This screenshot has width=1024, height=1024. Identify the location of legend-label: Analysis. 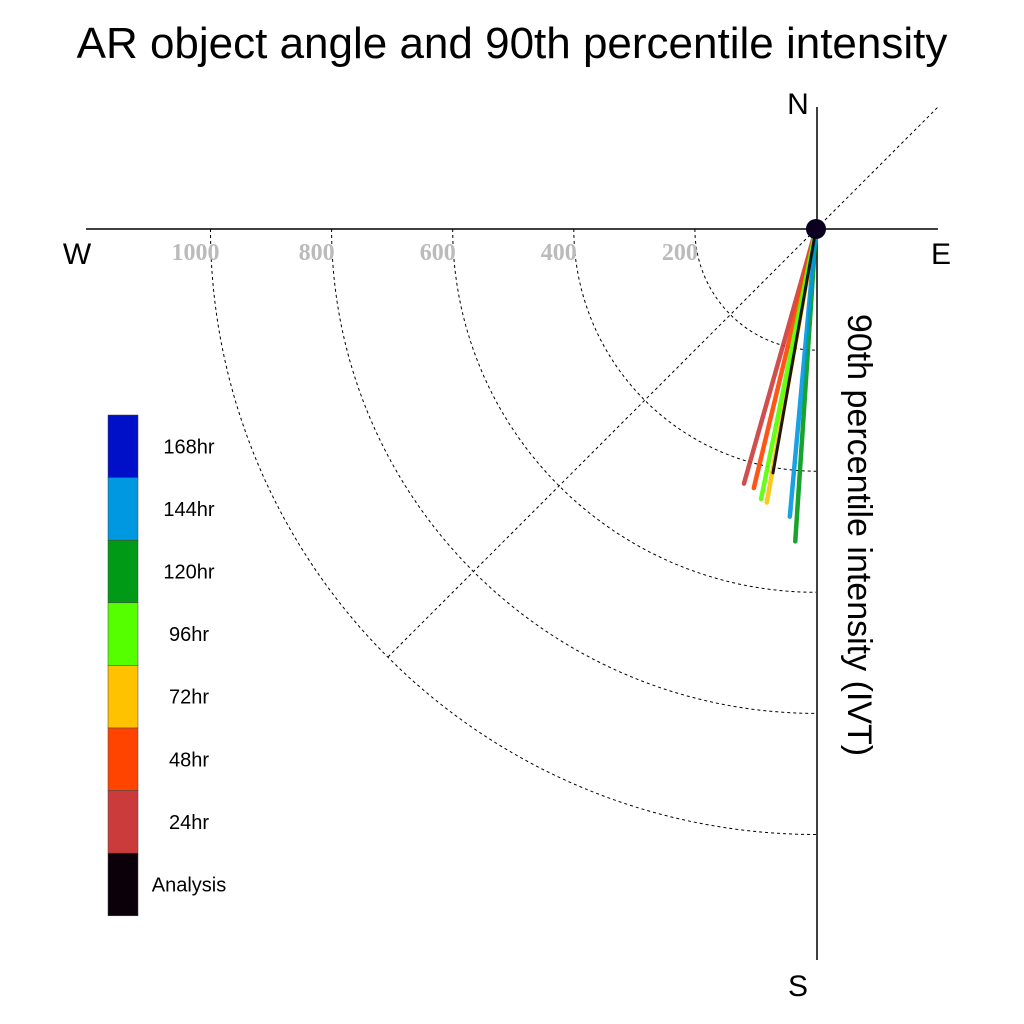
(189, 886).